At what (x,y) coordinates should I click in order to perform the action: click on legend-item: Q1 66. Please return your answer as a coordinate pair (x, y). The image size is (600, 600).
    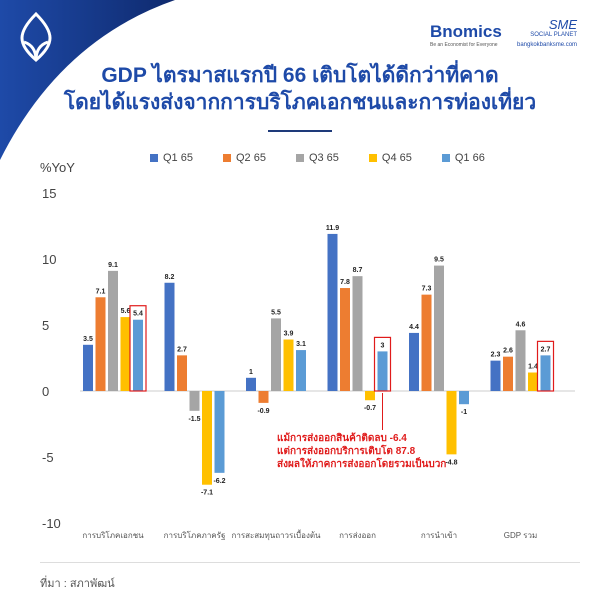
    Looking at the image, I should click on (463, 158).